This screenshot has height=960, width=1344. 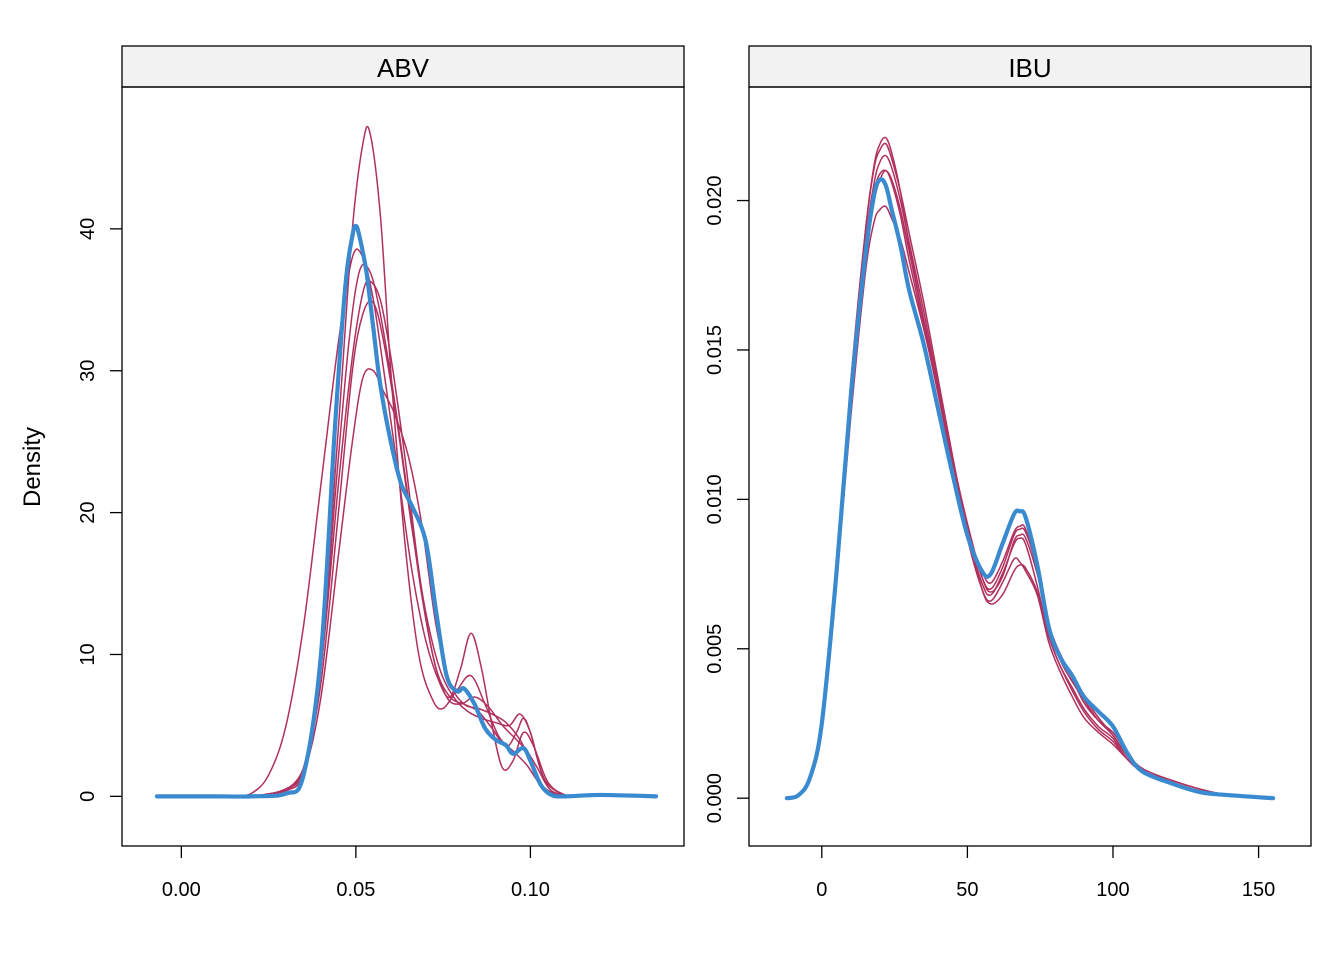 I want to click on x-tick-label: 100, so click(x=1112, y=890).